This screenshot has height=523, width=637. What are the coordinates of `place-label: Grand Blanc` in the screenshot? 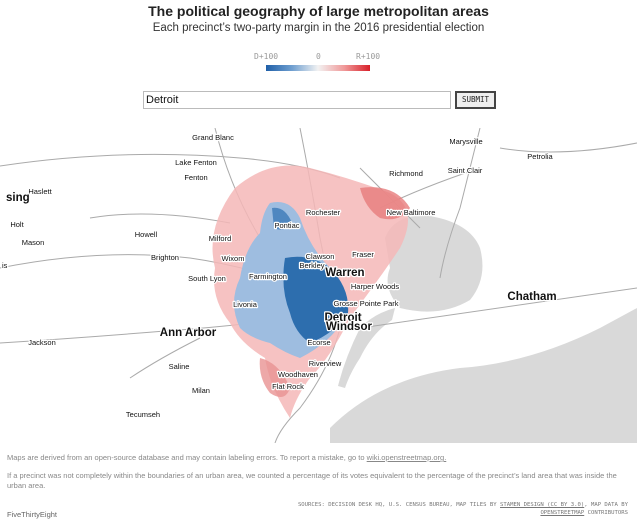 It's located at (213, 137).